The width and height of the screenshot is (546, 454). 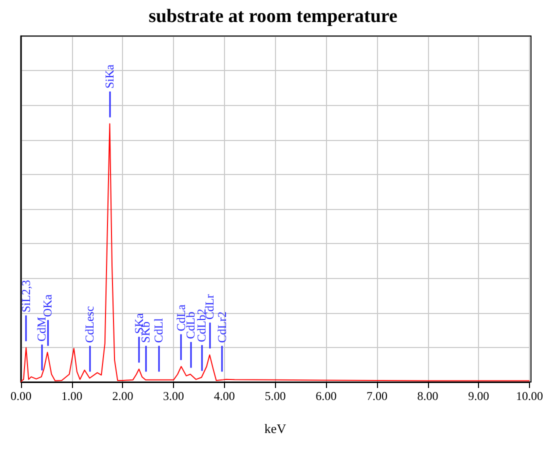 I want to click on annotation: CdM, so click(x=41, y=329).